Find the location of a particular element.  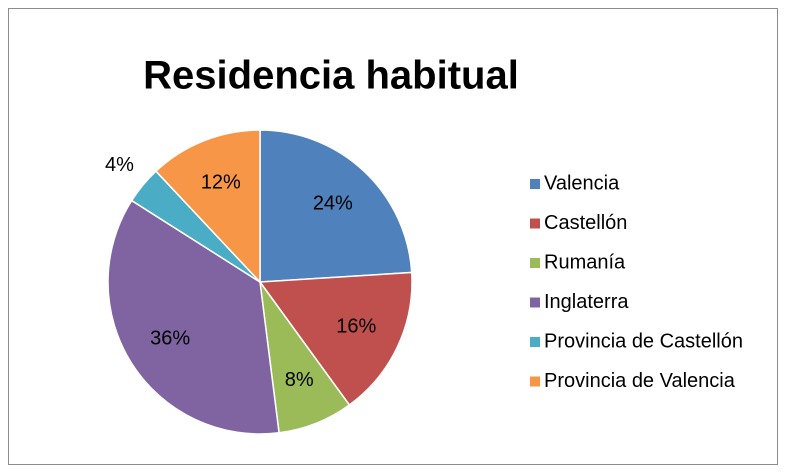

legend-label: Rumanía is located at coordinates (585, 262).